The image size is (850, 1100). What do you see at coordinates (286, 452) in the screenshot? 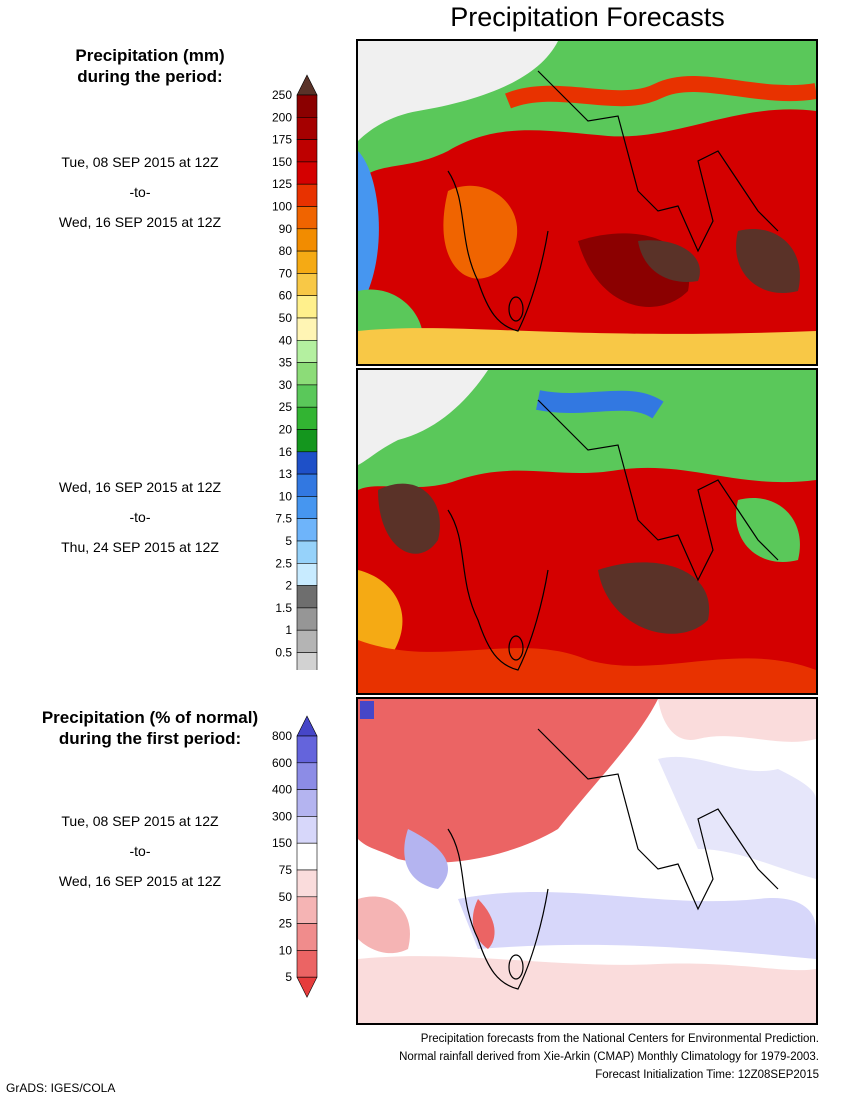
I see `colorbar-tick-label: 16` at bounding box center [286, 452].